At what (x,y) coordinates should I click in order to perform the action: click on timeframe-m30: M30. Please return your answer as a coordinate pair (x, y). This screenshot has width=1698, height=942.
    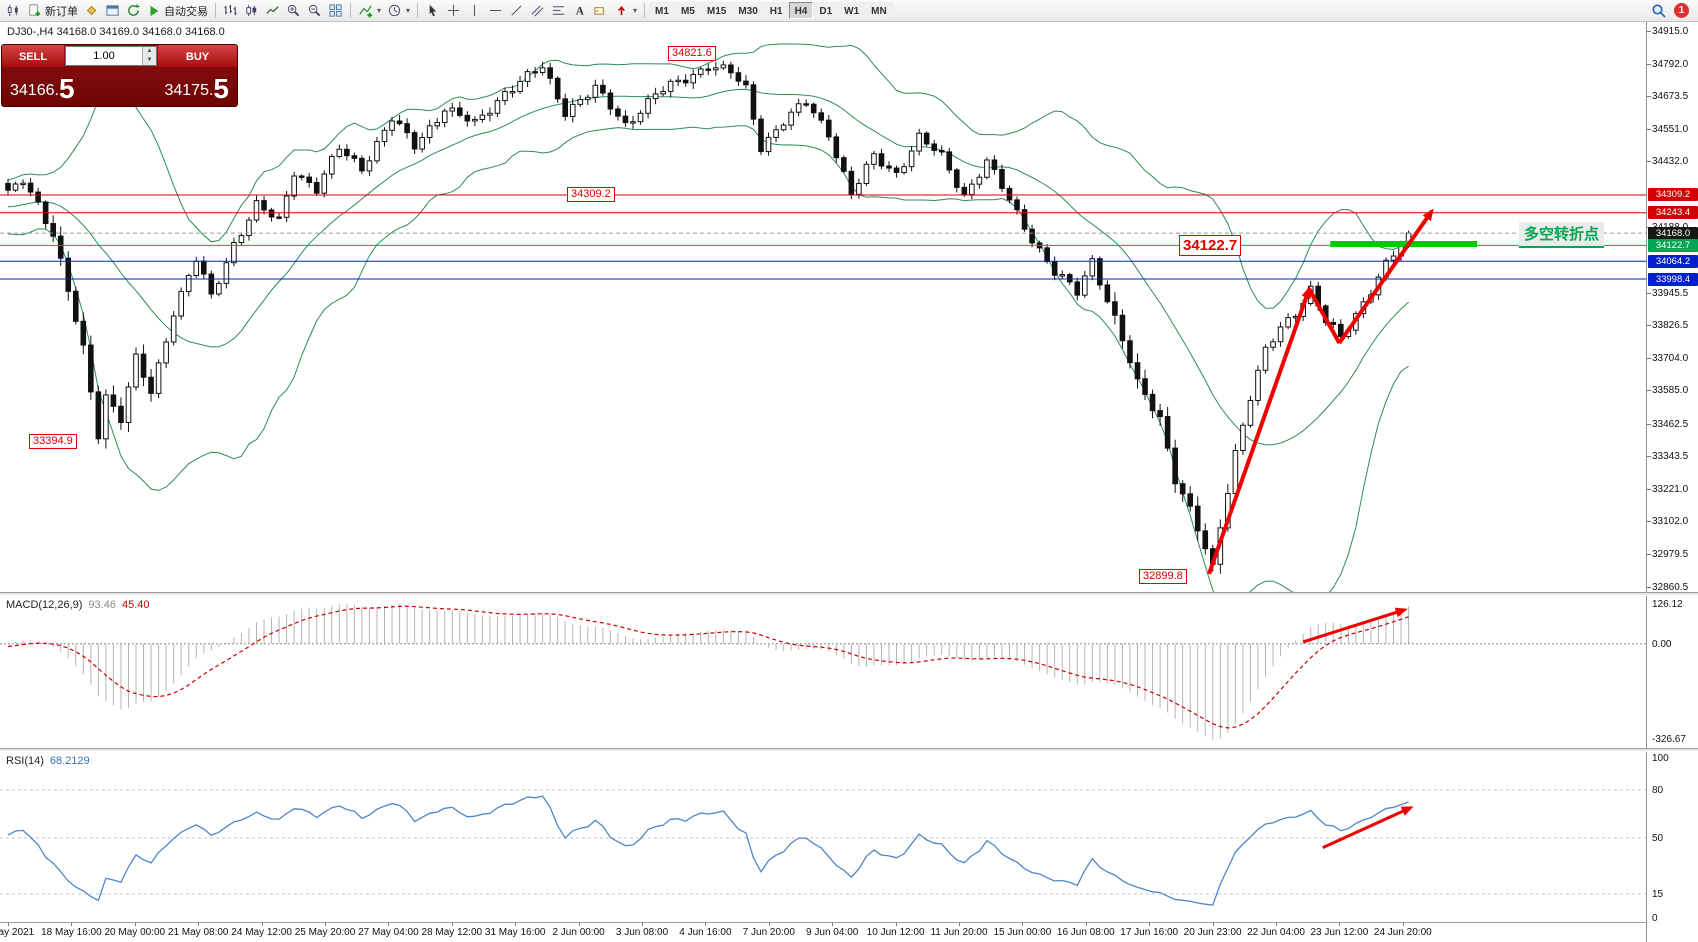
    Looking at the image, I should click on (748, 10).